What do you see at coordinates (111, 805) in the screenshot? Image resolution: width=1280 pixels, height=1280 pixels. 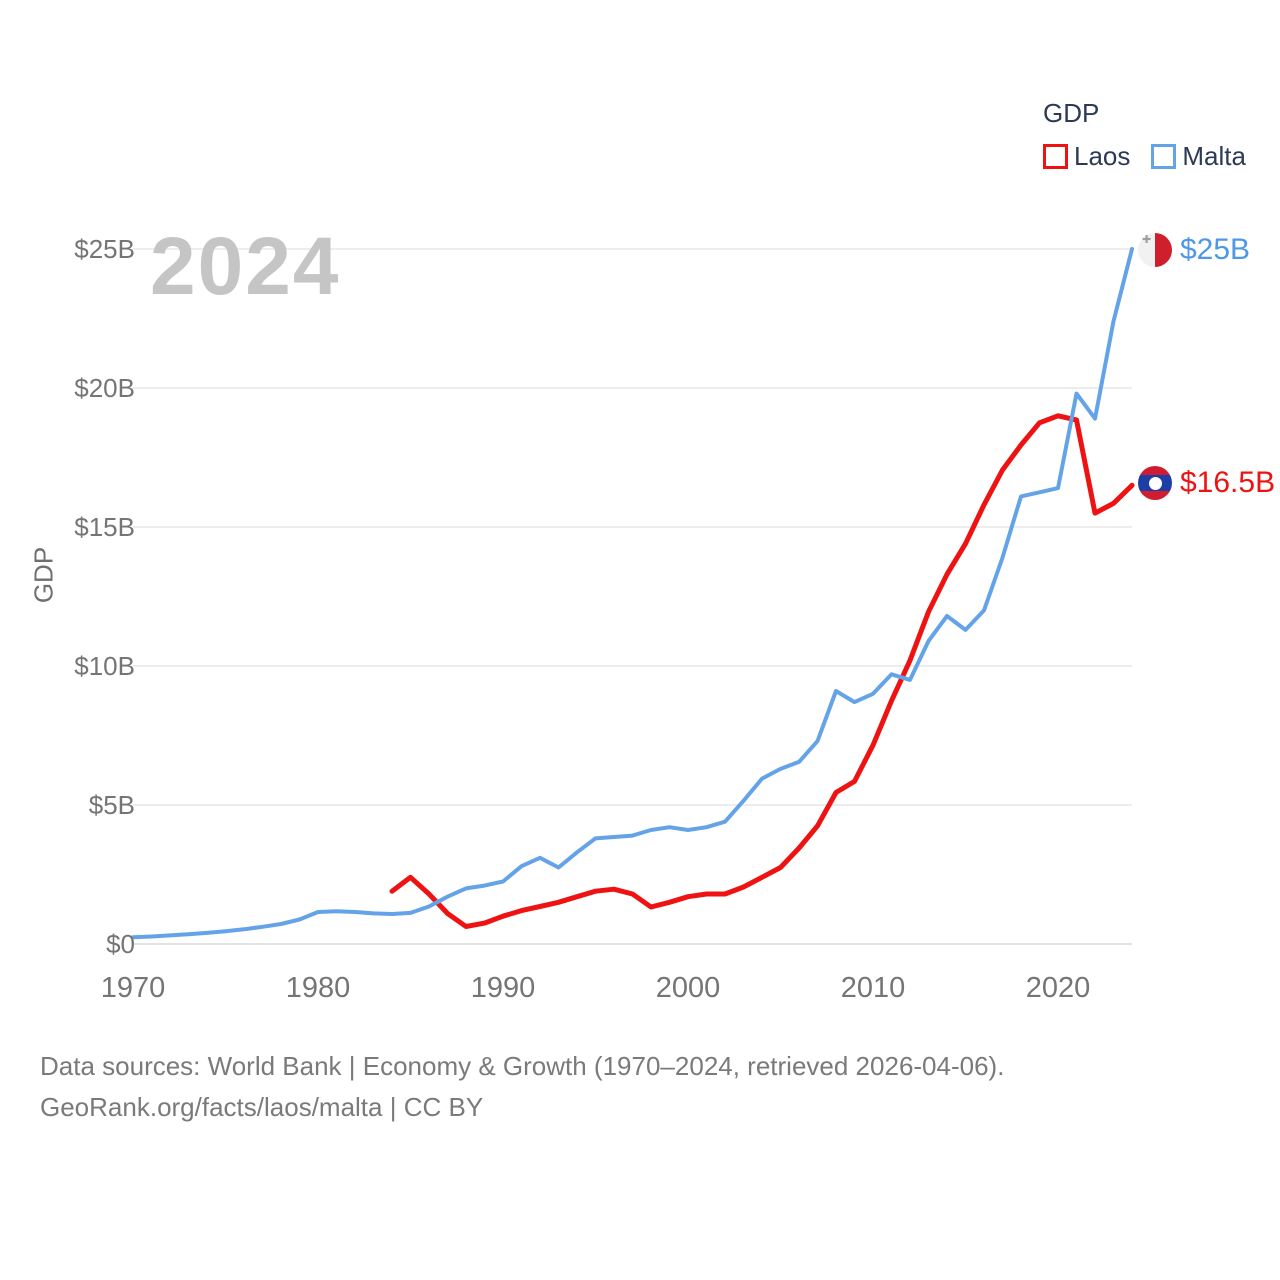 I see `y-axis-tick-label: $5B` at bounding box center [111, 805].